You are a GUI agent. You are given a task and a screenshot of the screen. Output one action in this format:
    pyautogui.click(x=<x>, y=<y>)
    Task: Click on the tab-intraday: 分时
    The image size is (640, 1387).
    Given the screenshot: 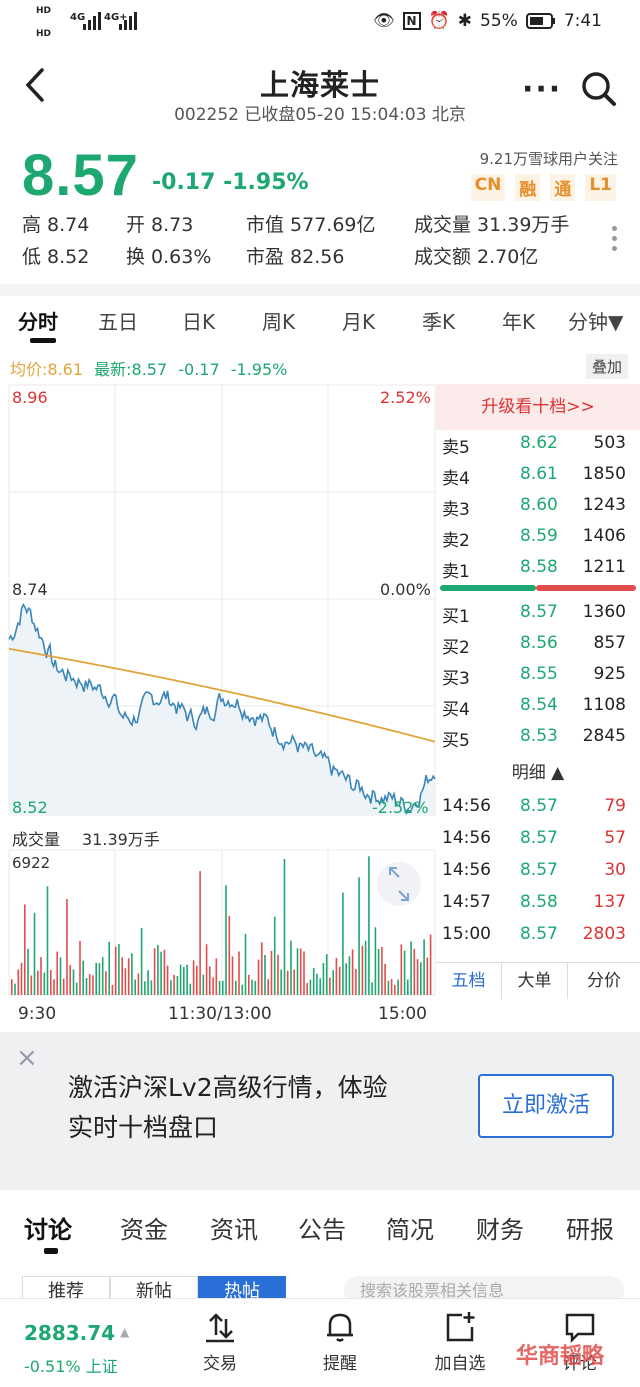 What is the action you would take?
    pyautogui.click(x=38, y=322)
    